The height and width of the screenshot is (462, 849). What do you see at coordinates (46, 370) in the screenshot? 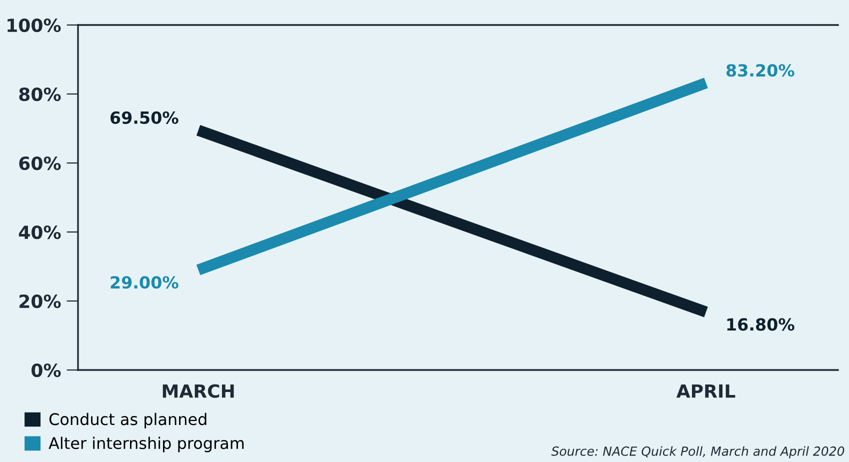
I see `y-tick-label: 0%` at bounding box center [46, 370].